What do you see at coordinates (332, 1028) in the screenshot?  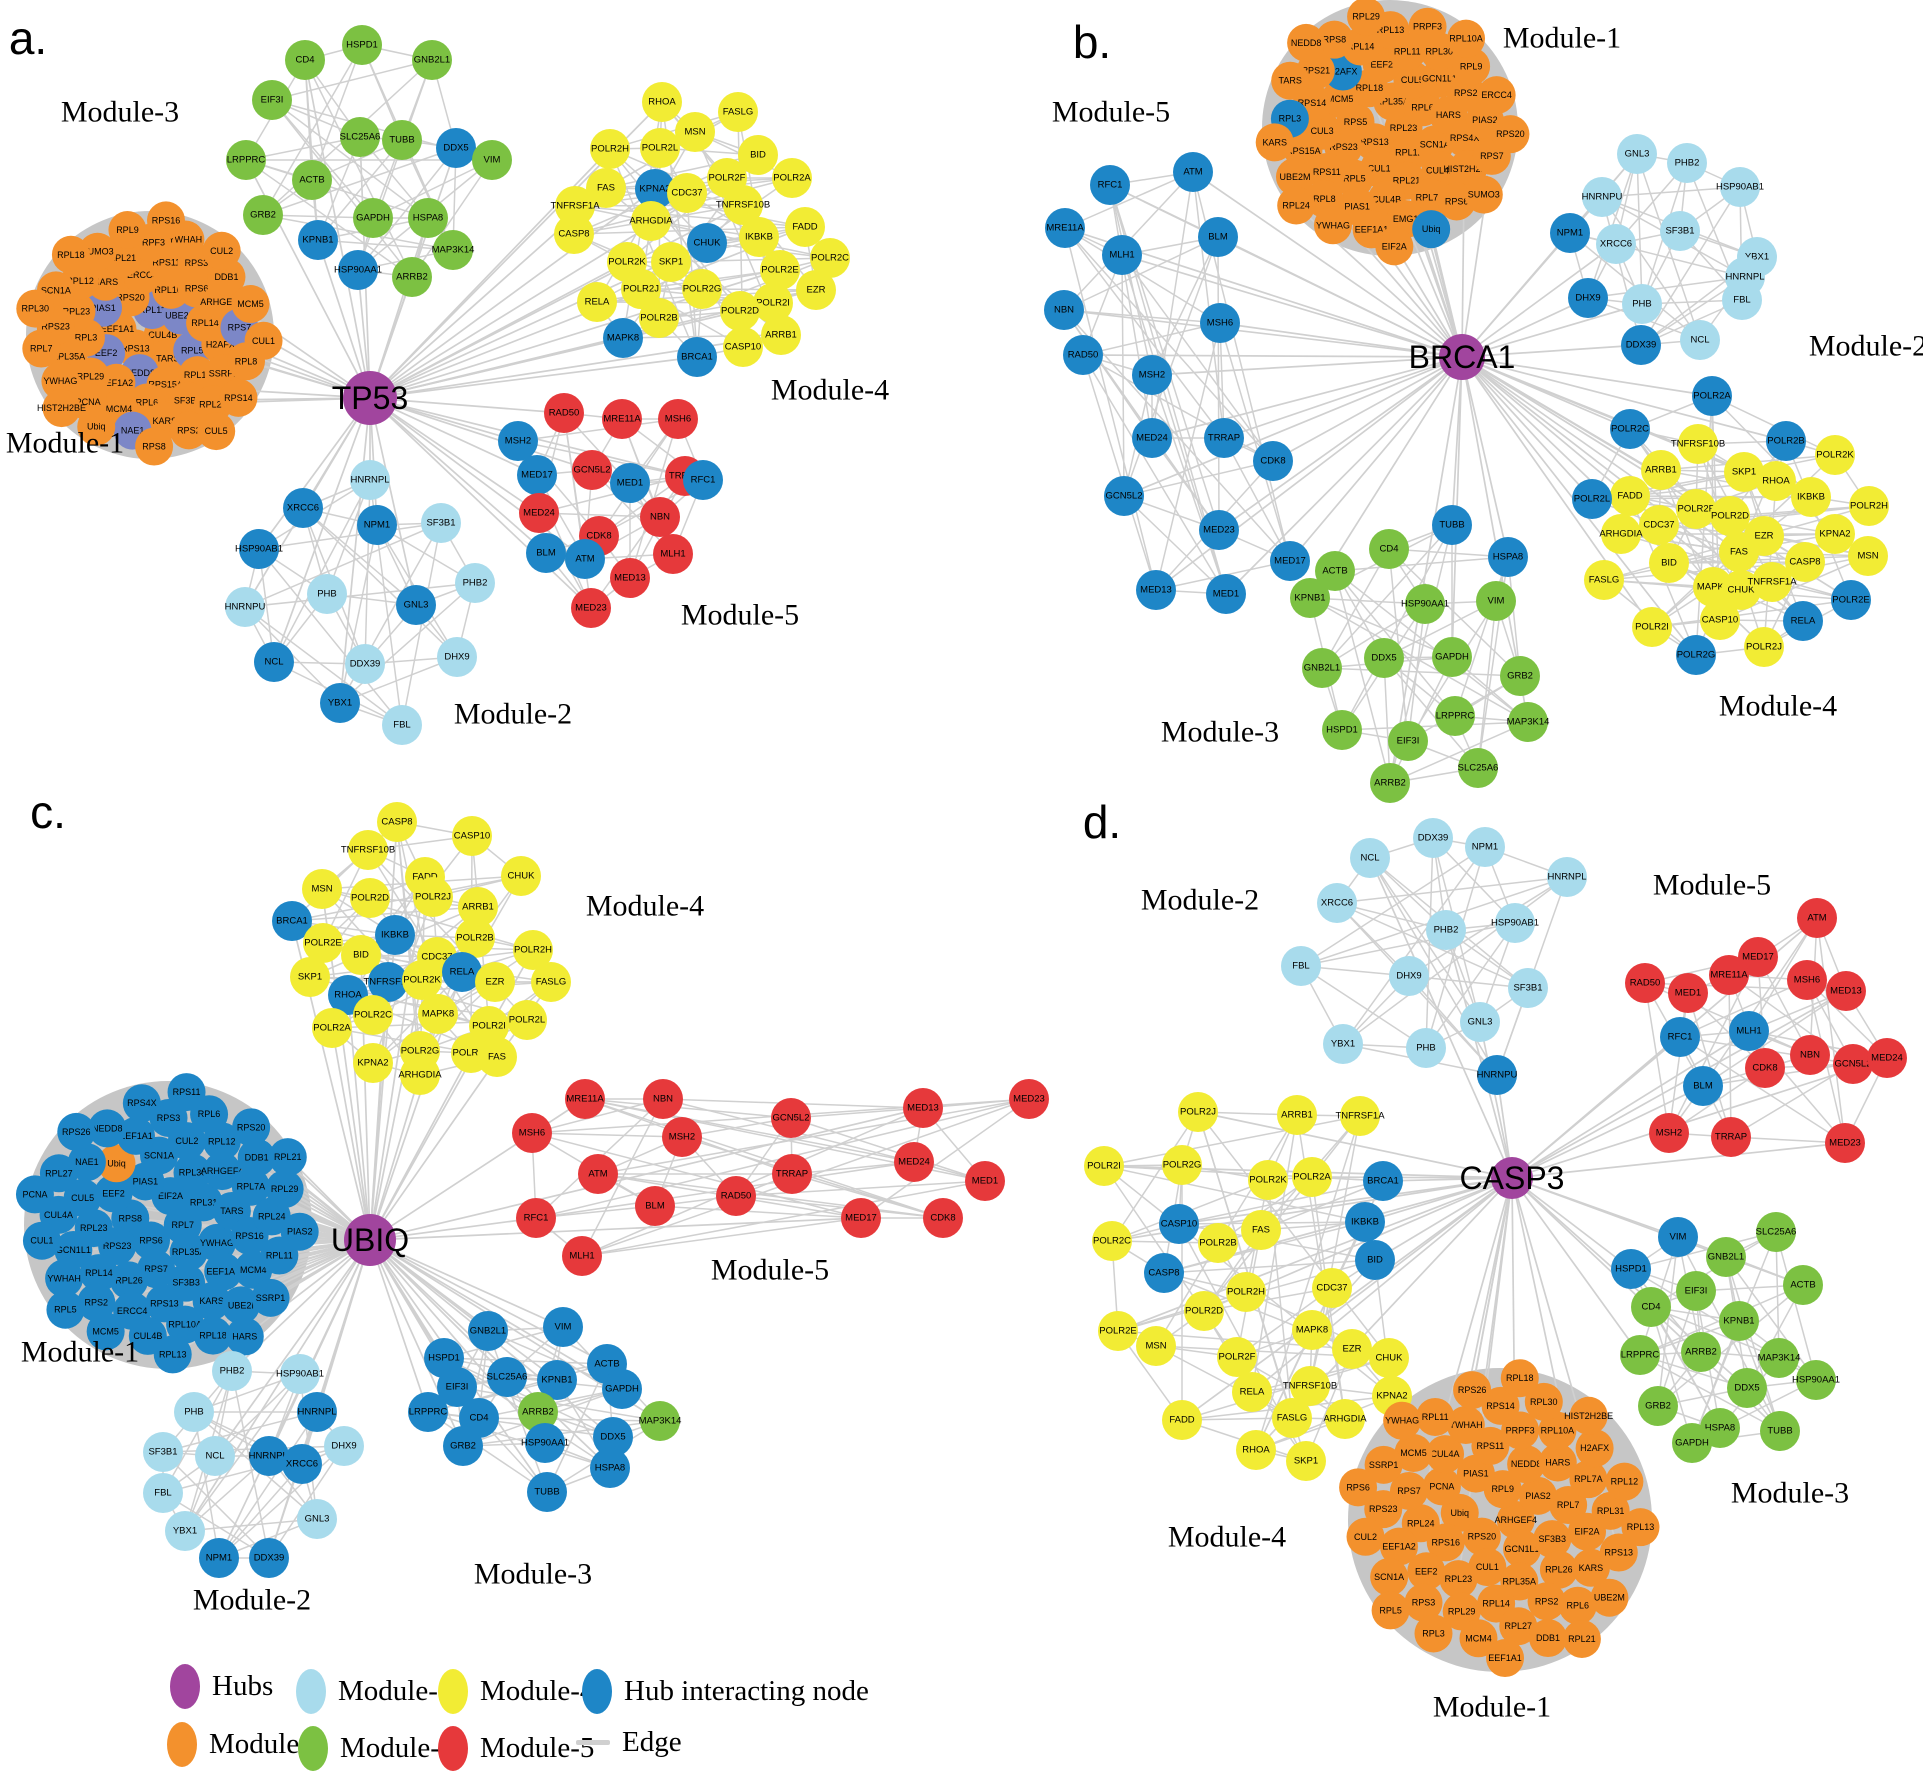 I see `gene-label-POLR2A: POLR2A` at bounding box center [332, 1028].